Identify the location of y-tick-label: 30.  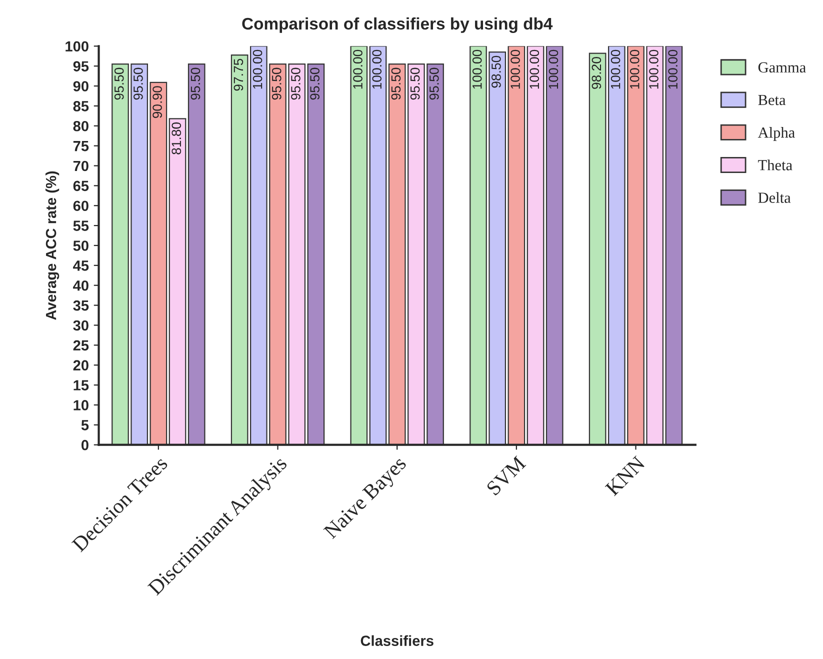
(80, 325).